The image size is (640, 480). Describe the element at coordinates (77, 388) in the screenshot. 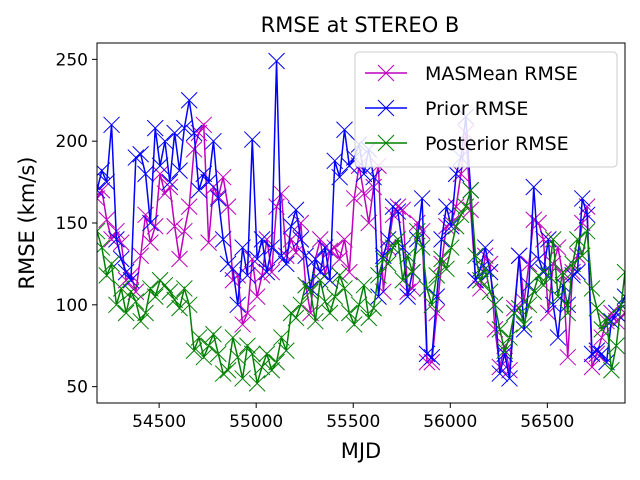

I see `y-tick-label: 50` at that location.